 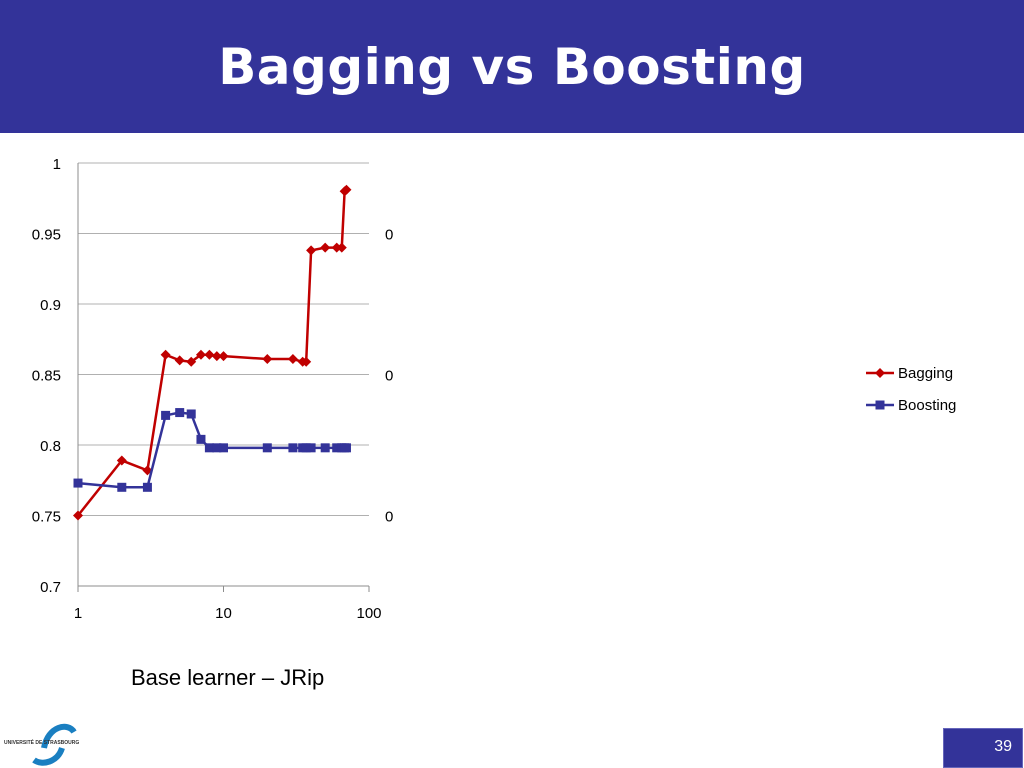 What do you see at coordinates (59, 736) in the screenshot?
I see `logo-upper-arc` at bounding box center [59, 736].